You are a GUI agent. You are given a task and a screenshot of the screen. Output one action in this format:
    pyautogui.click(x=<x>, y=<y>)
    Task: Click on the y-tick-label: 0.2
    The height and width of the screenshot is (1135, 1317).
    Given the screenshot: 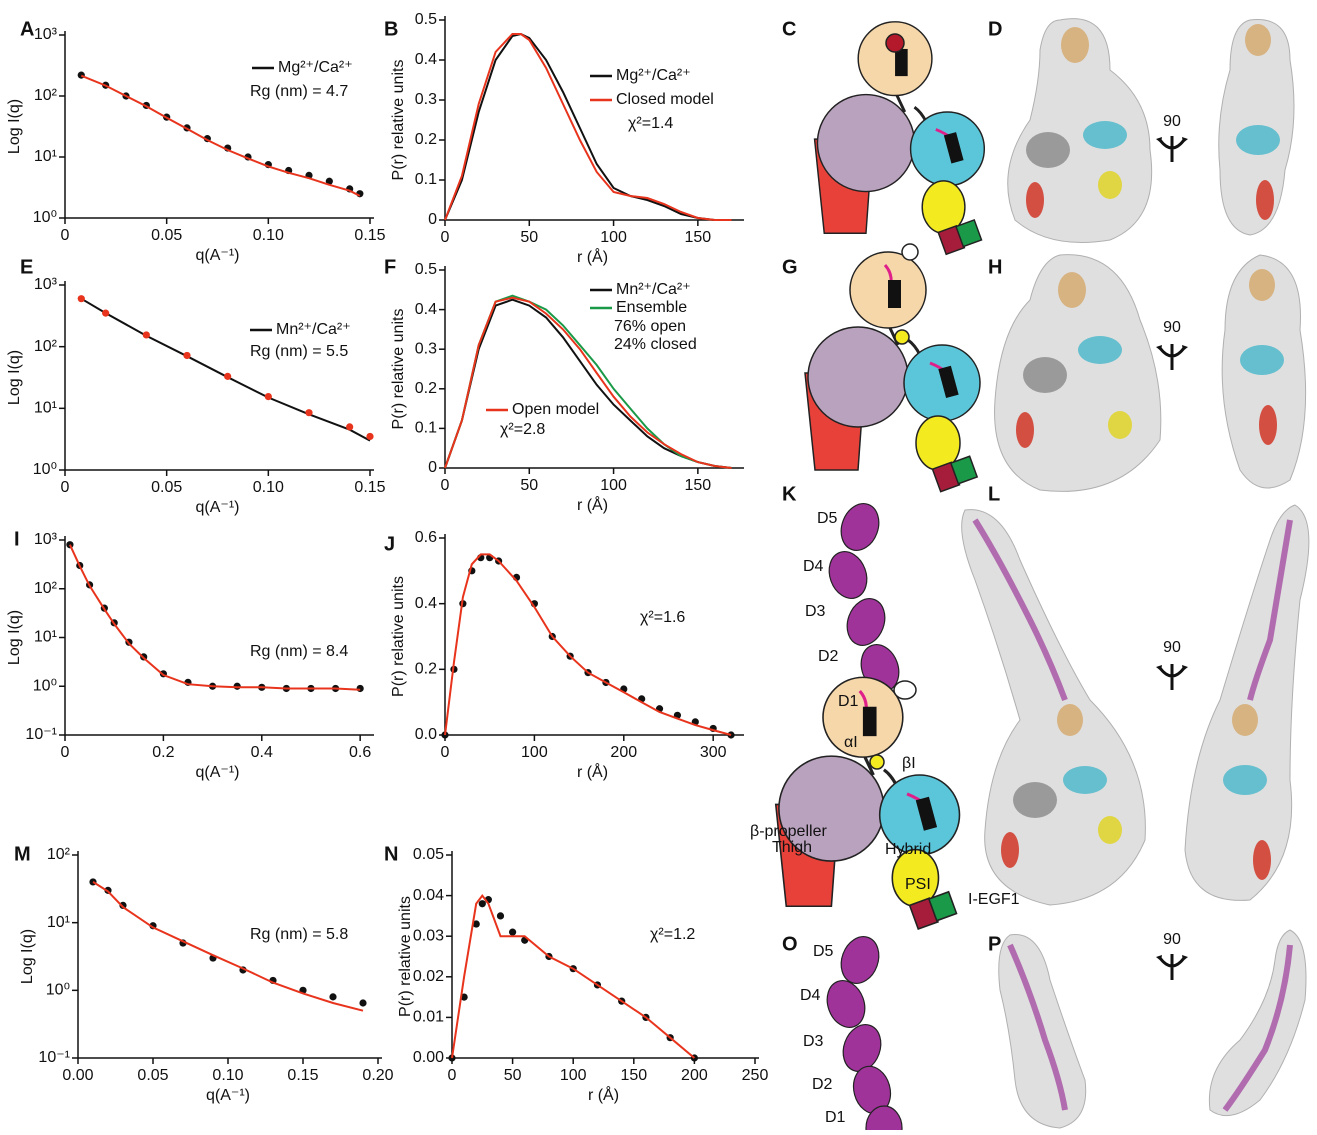 What is the action you would take?
    pyautogui.click(x=426, y=139)
    